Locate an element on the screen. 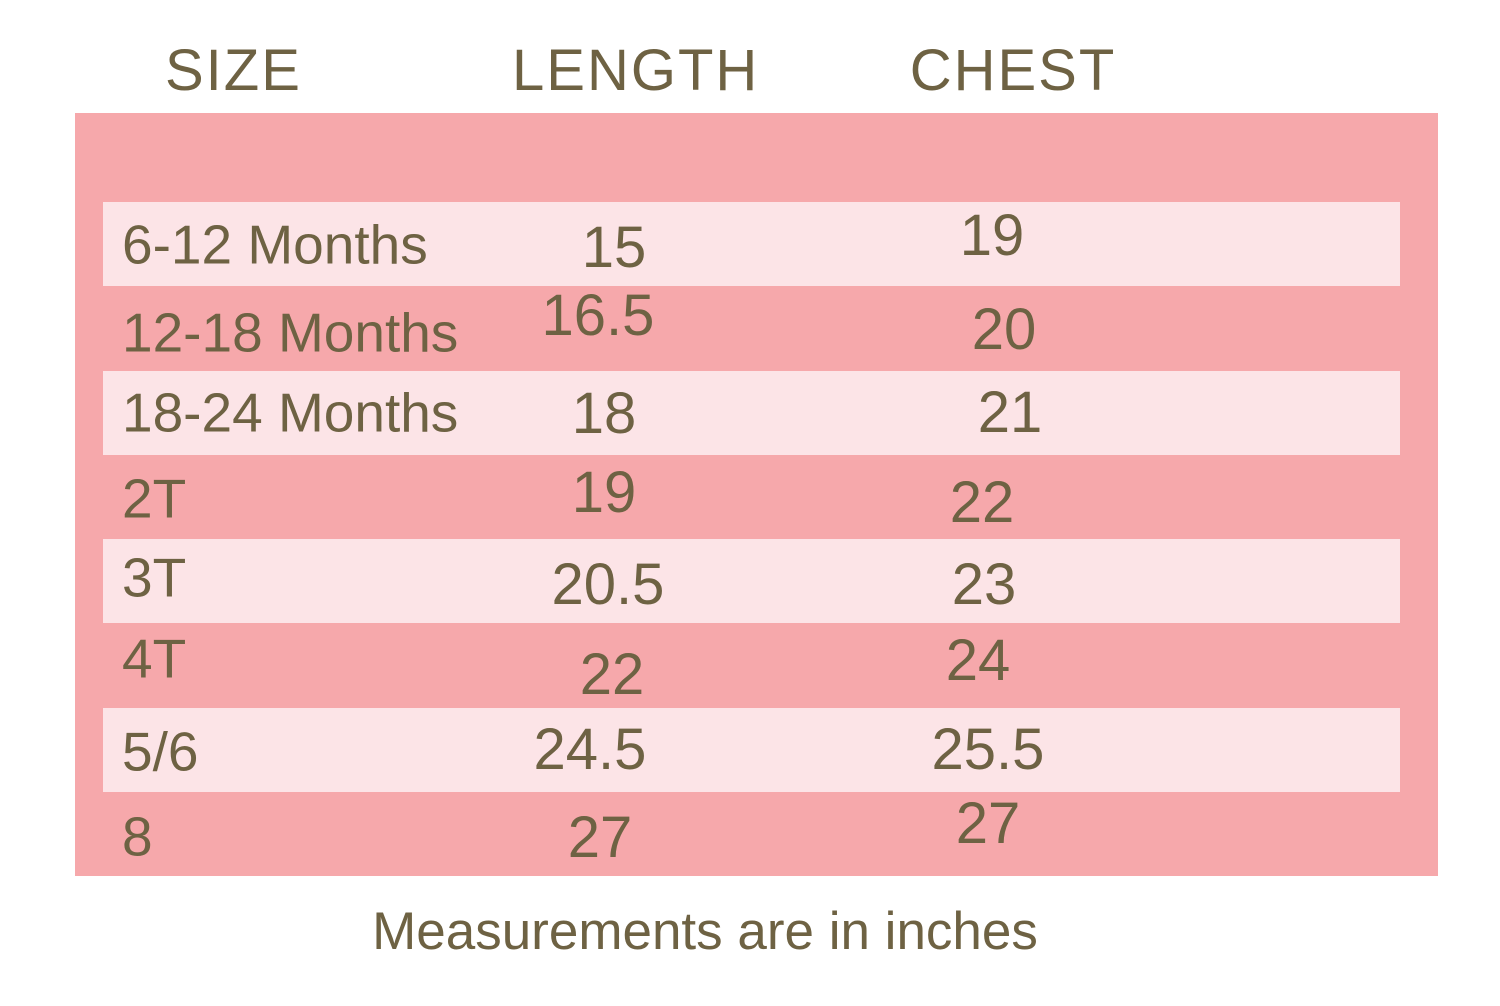 The width and height of the screenshot is (1500, 1006). size-cell: 2T is located at coordinates (154, 498).